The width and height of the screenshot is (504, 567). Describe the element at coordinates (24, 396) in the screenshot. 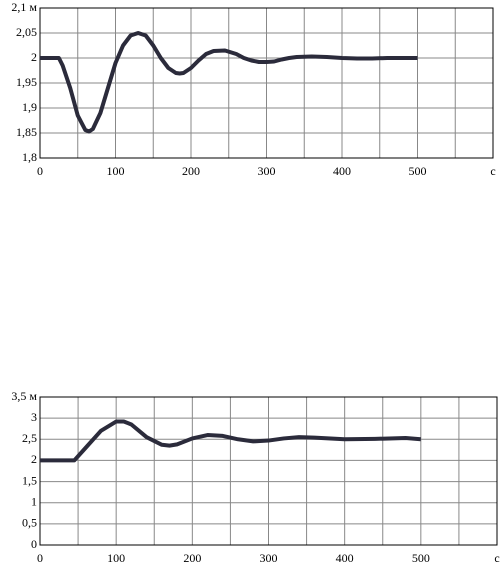

I see `y-tick-label: 3,5 м` at that location.